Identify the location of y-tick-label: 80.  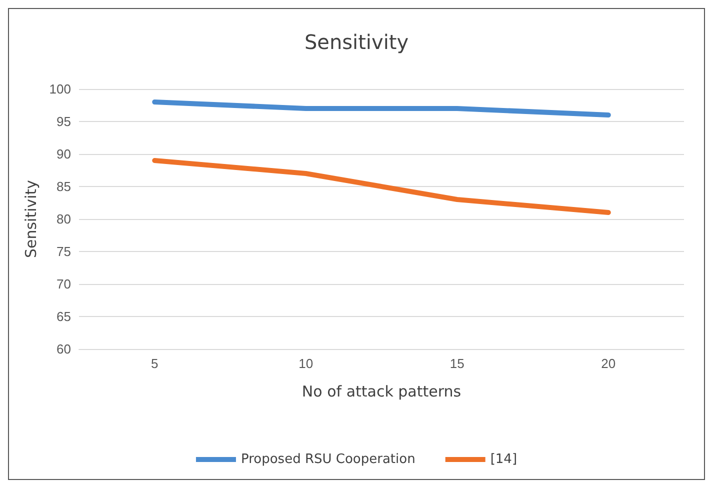
(63, 219).